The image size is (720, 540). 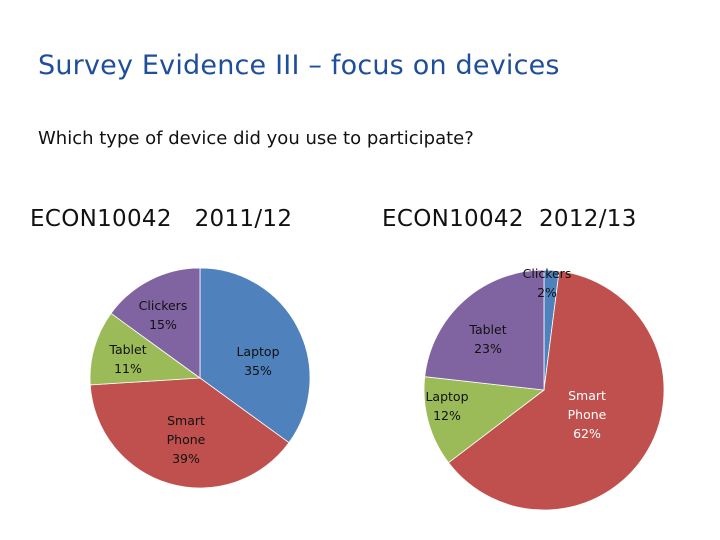 I want to click on svg-text: 11%, so click(x=128, y=368).